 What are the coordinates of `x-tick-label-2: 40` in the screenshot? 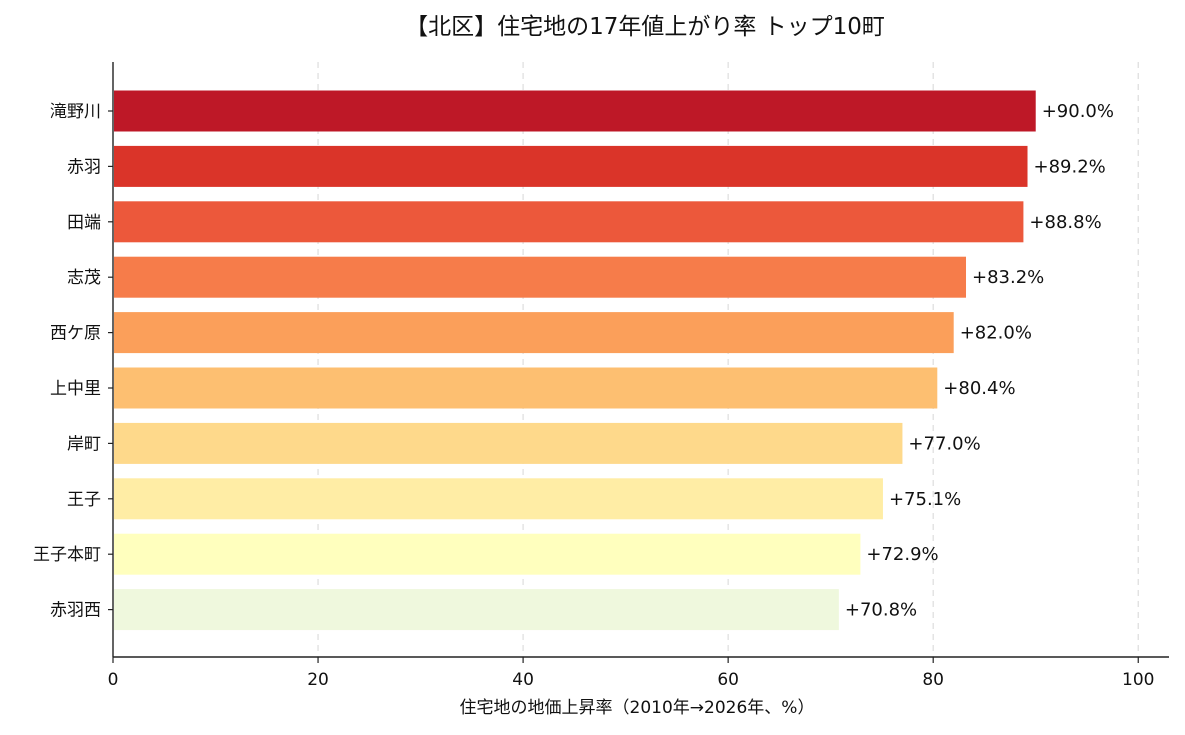 It's located at (523, 680).